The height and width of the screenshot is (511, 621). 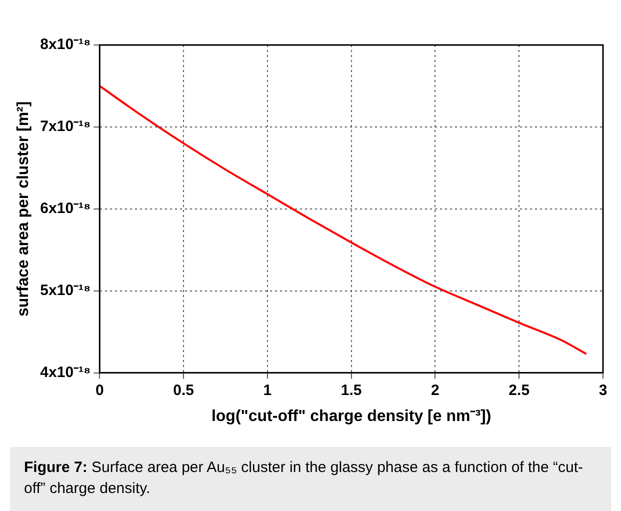 What do you see at coordinates (351, 390) in the screenshot?
I see `x-tick-label: 1.5` at bounding box center [351, 390].